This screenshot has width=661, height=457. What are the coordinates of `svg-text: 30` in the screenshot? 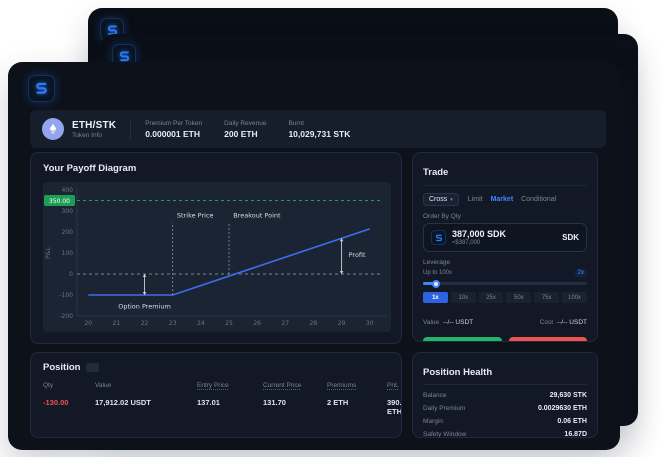 It's located at (370, 323).